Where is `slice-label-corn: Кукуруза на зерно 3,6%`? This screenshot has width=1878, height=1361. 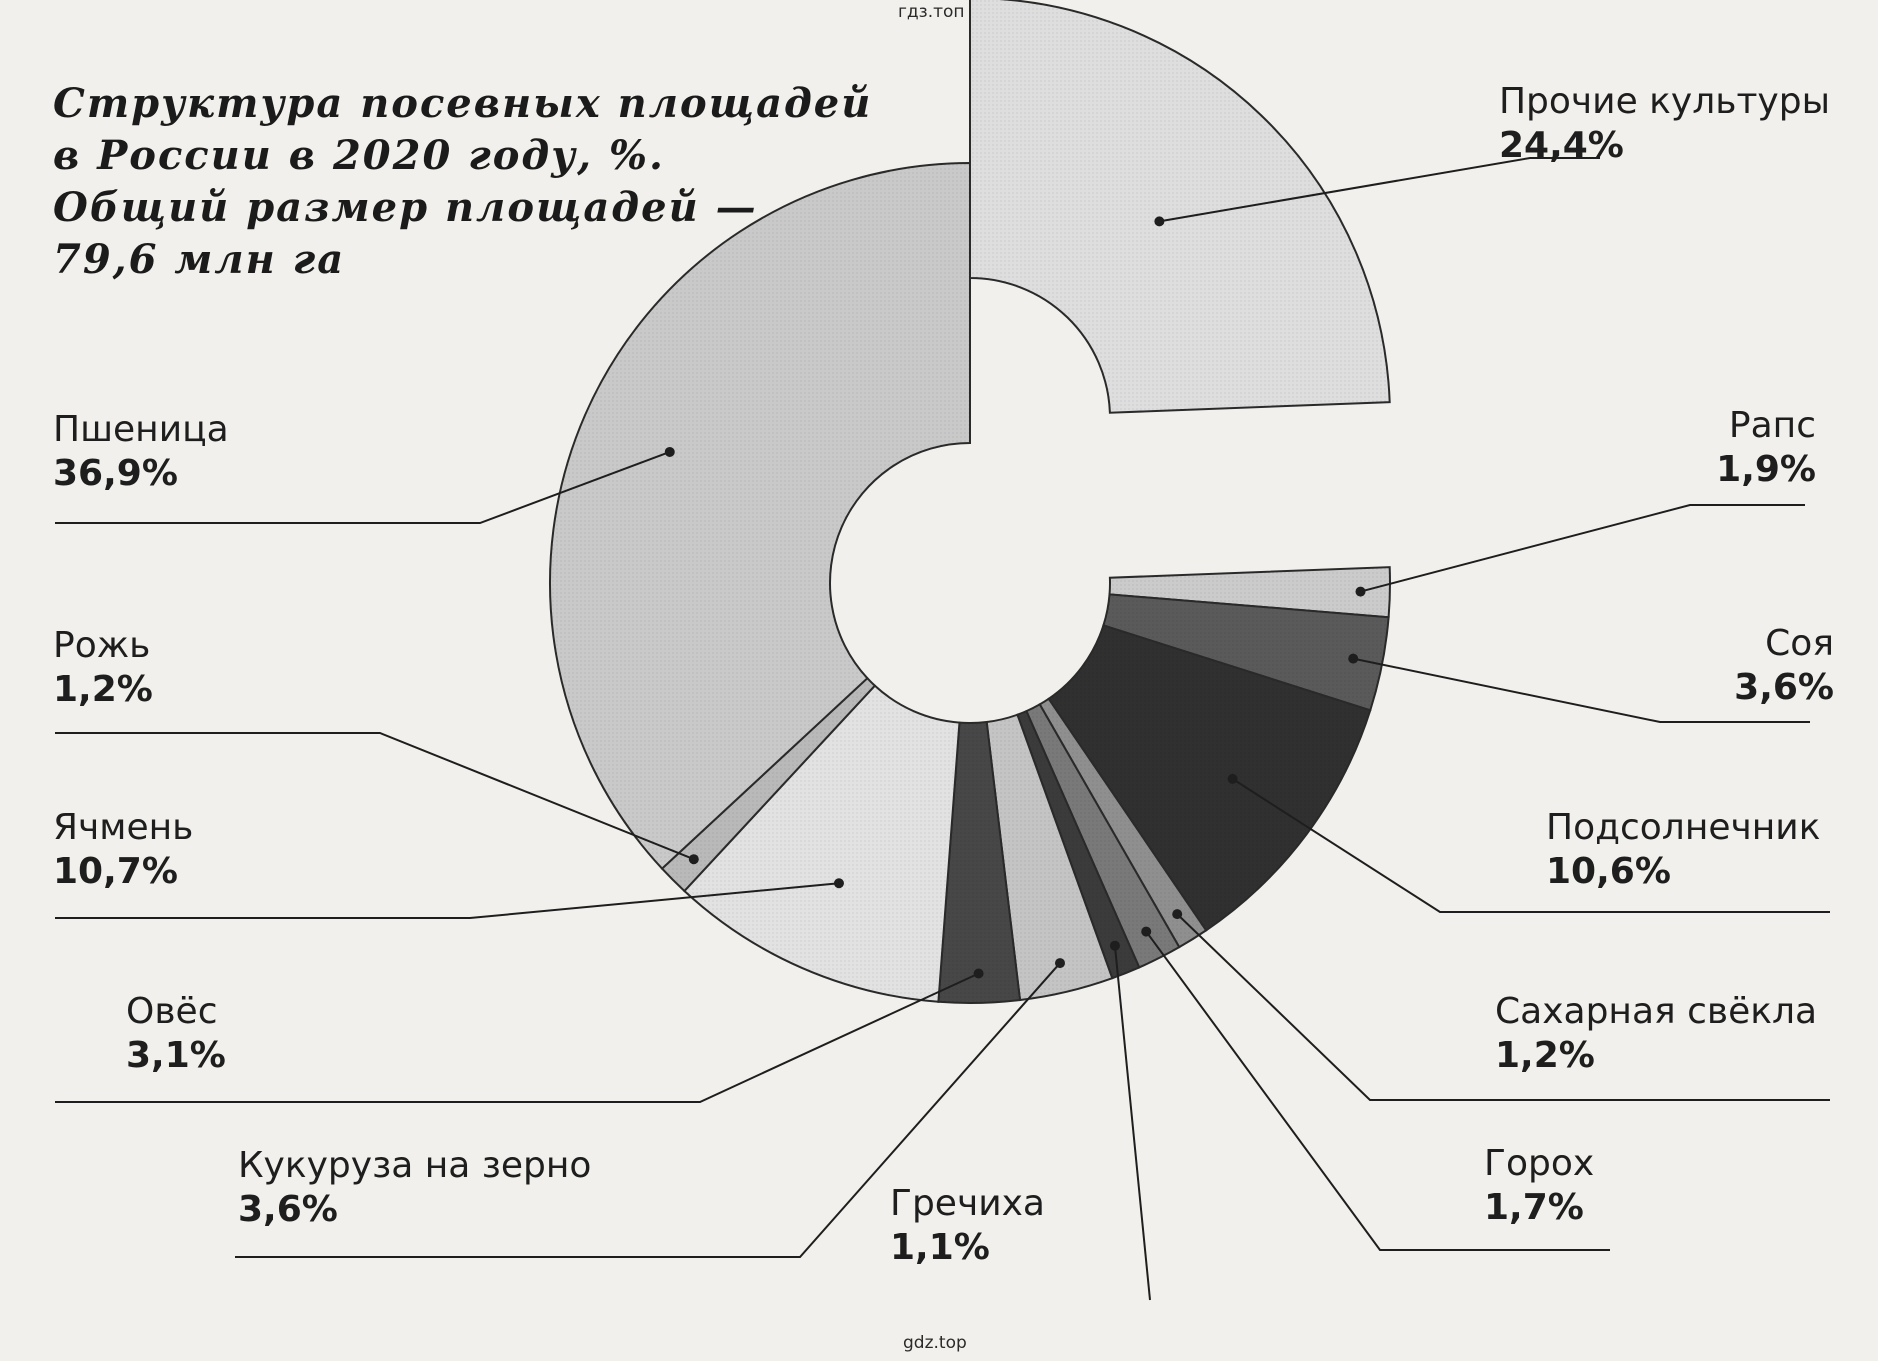 slice-label-corn: Кукуруза на зерно 3,6% is located at coordinates (414, 1188).